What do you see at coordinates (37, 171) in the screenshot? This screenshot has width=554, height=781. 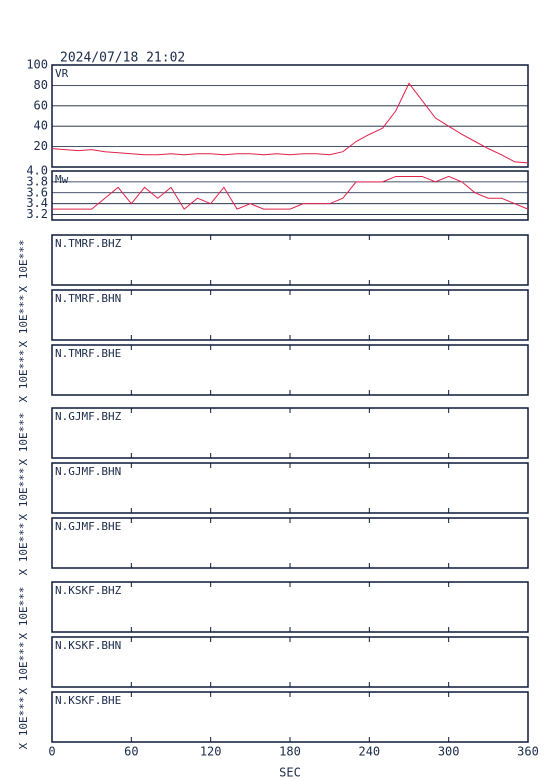 I see `y-tick-label: 4.0` at bounding box center [37, 171].